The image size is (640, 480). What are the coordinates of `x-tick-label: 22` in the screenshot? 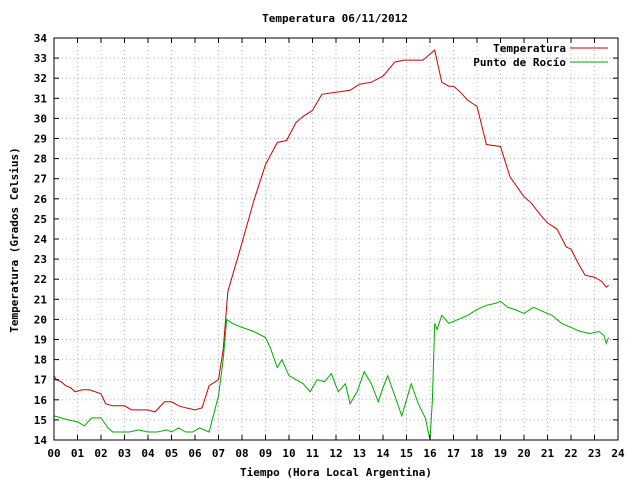 It's located at (570, 453).